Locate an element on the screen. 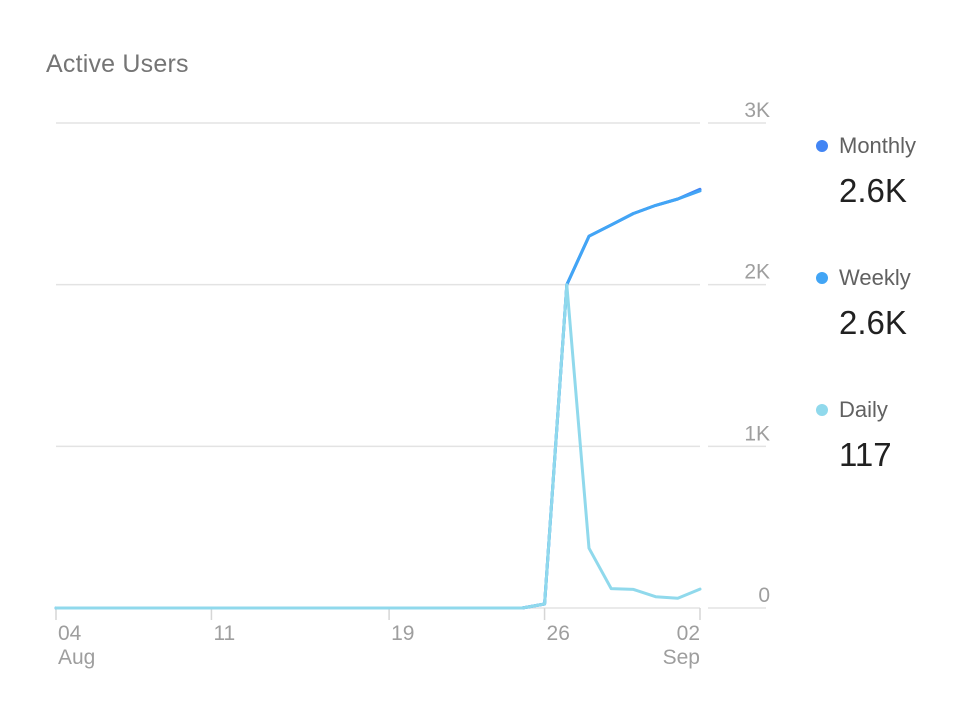  x-tick-label: 02 is located at coordinates (688, 633).